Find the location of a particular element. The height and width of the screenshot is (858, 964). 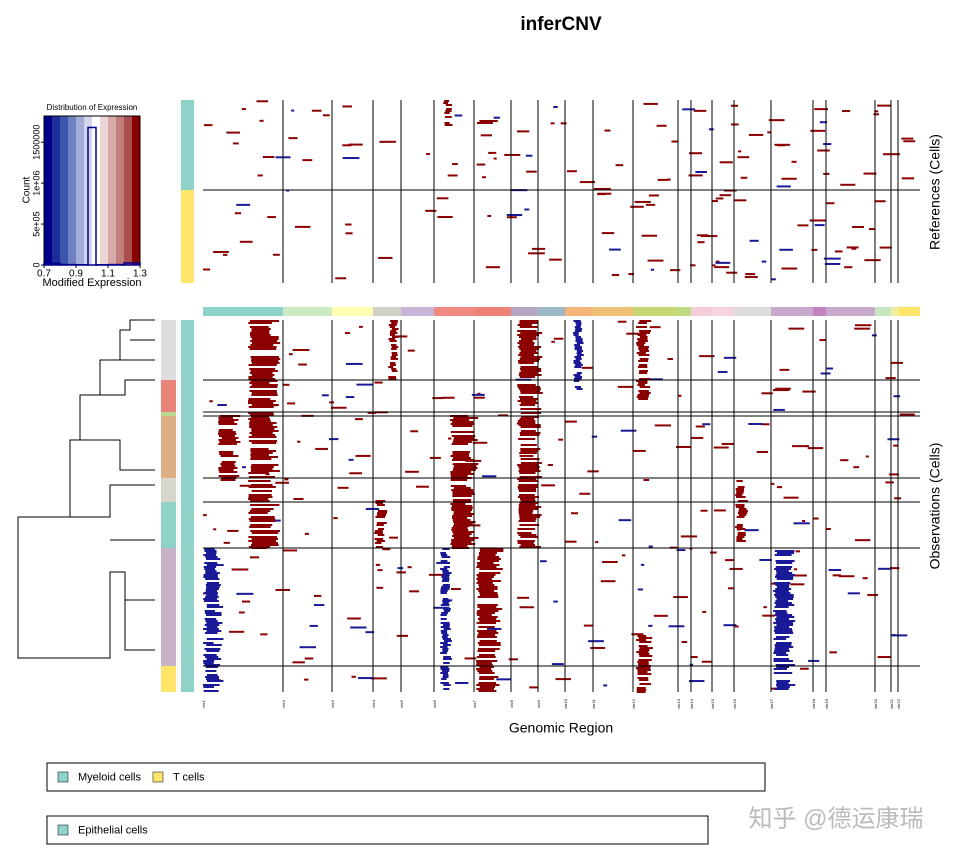

legend-box is located at coordinates (406, 777).